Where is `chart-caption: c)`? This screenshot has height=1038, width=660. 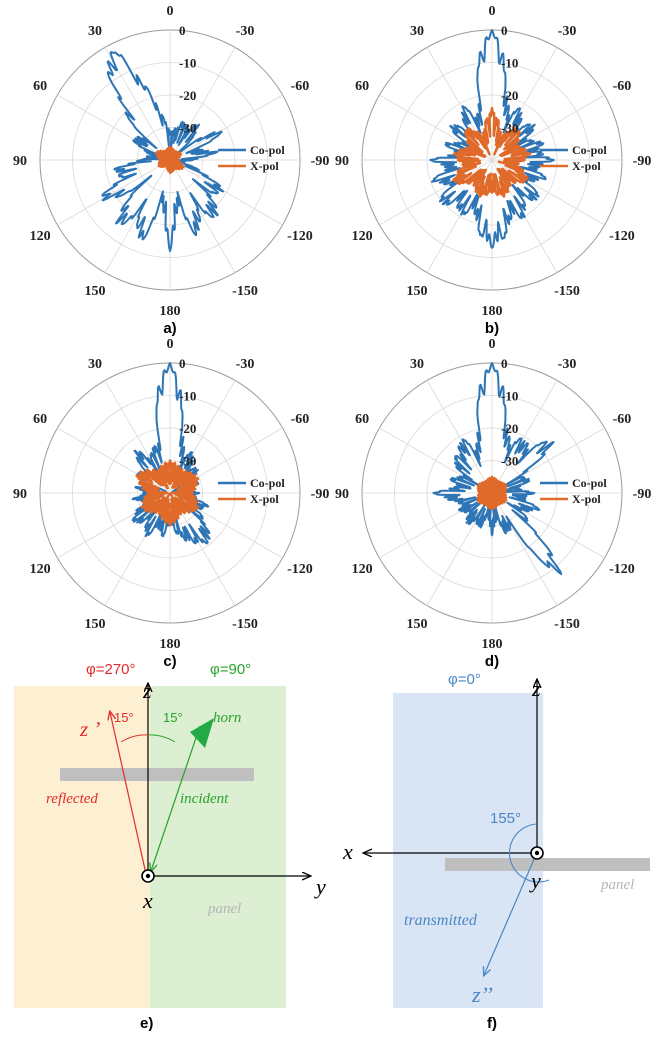 chart-caption: c) is located at coordinates (169, 661).